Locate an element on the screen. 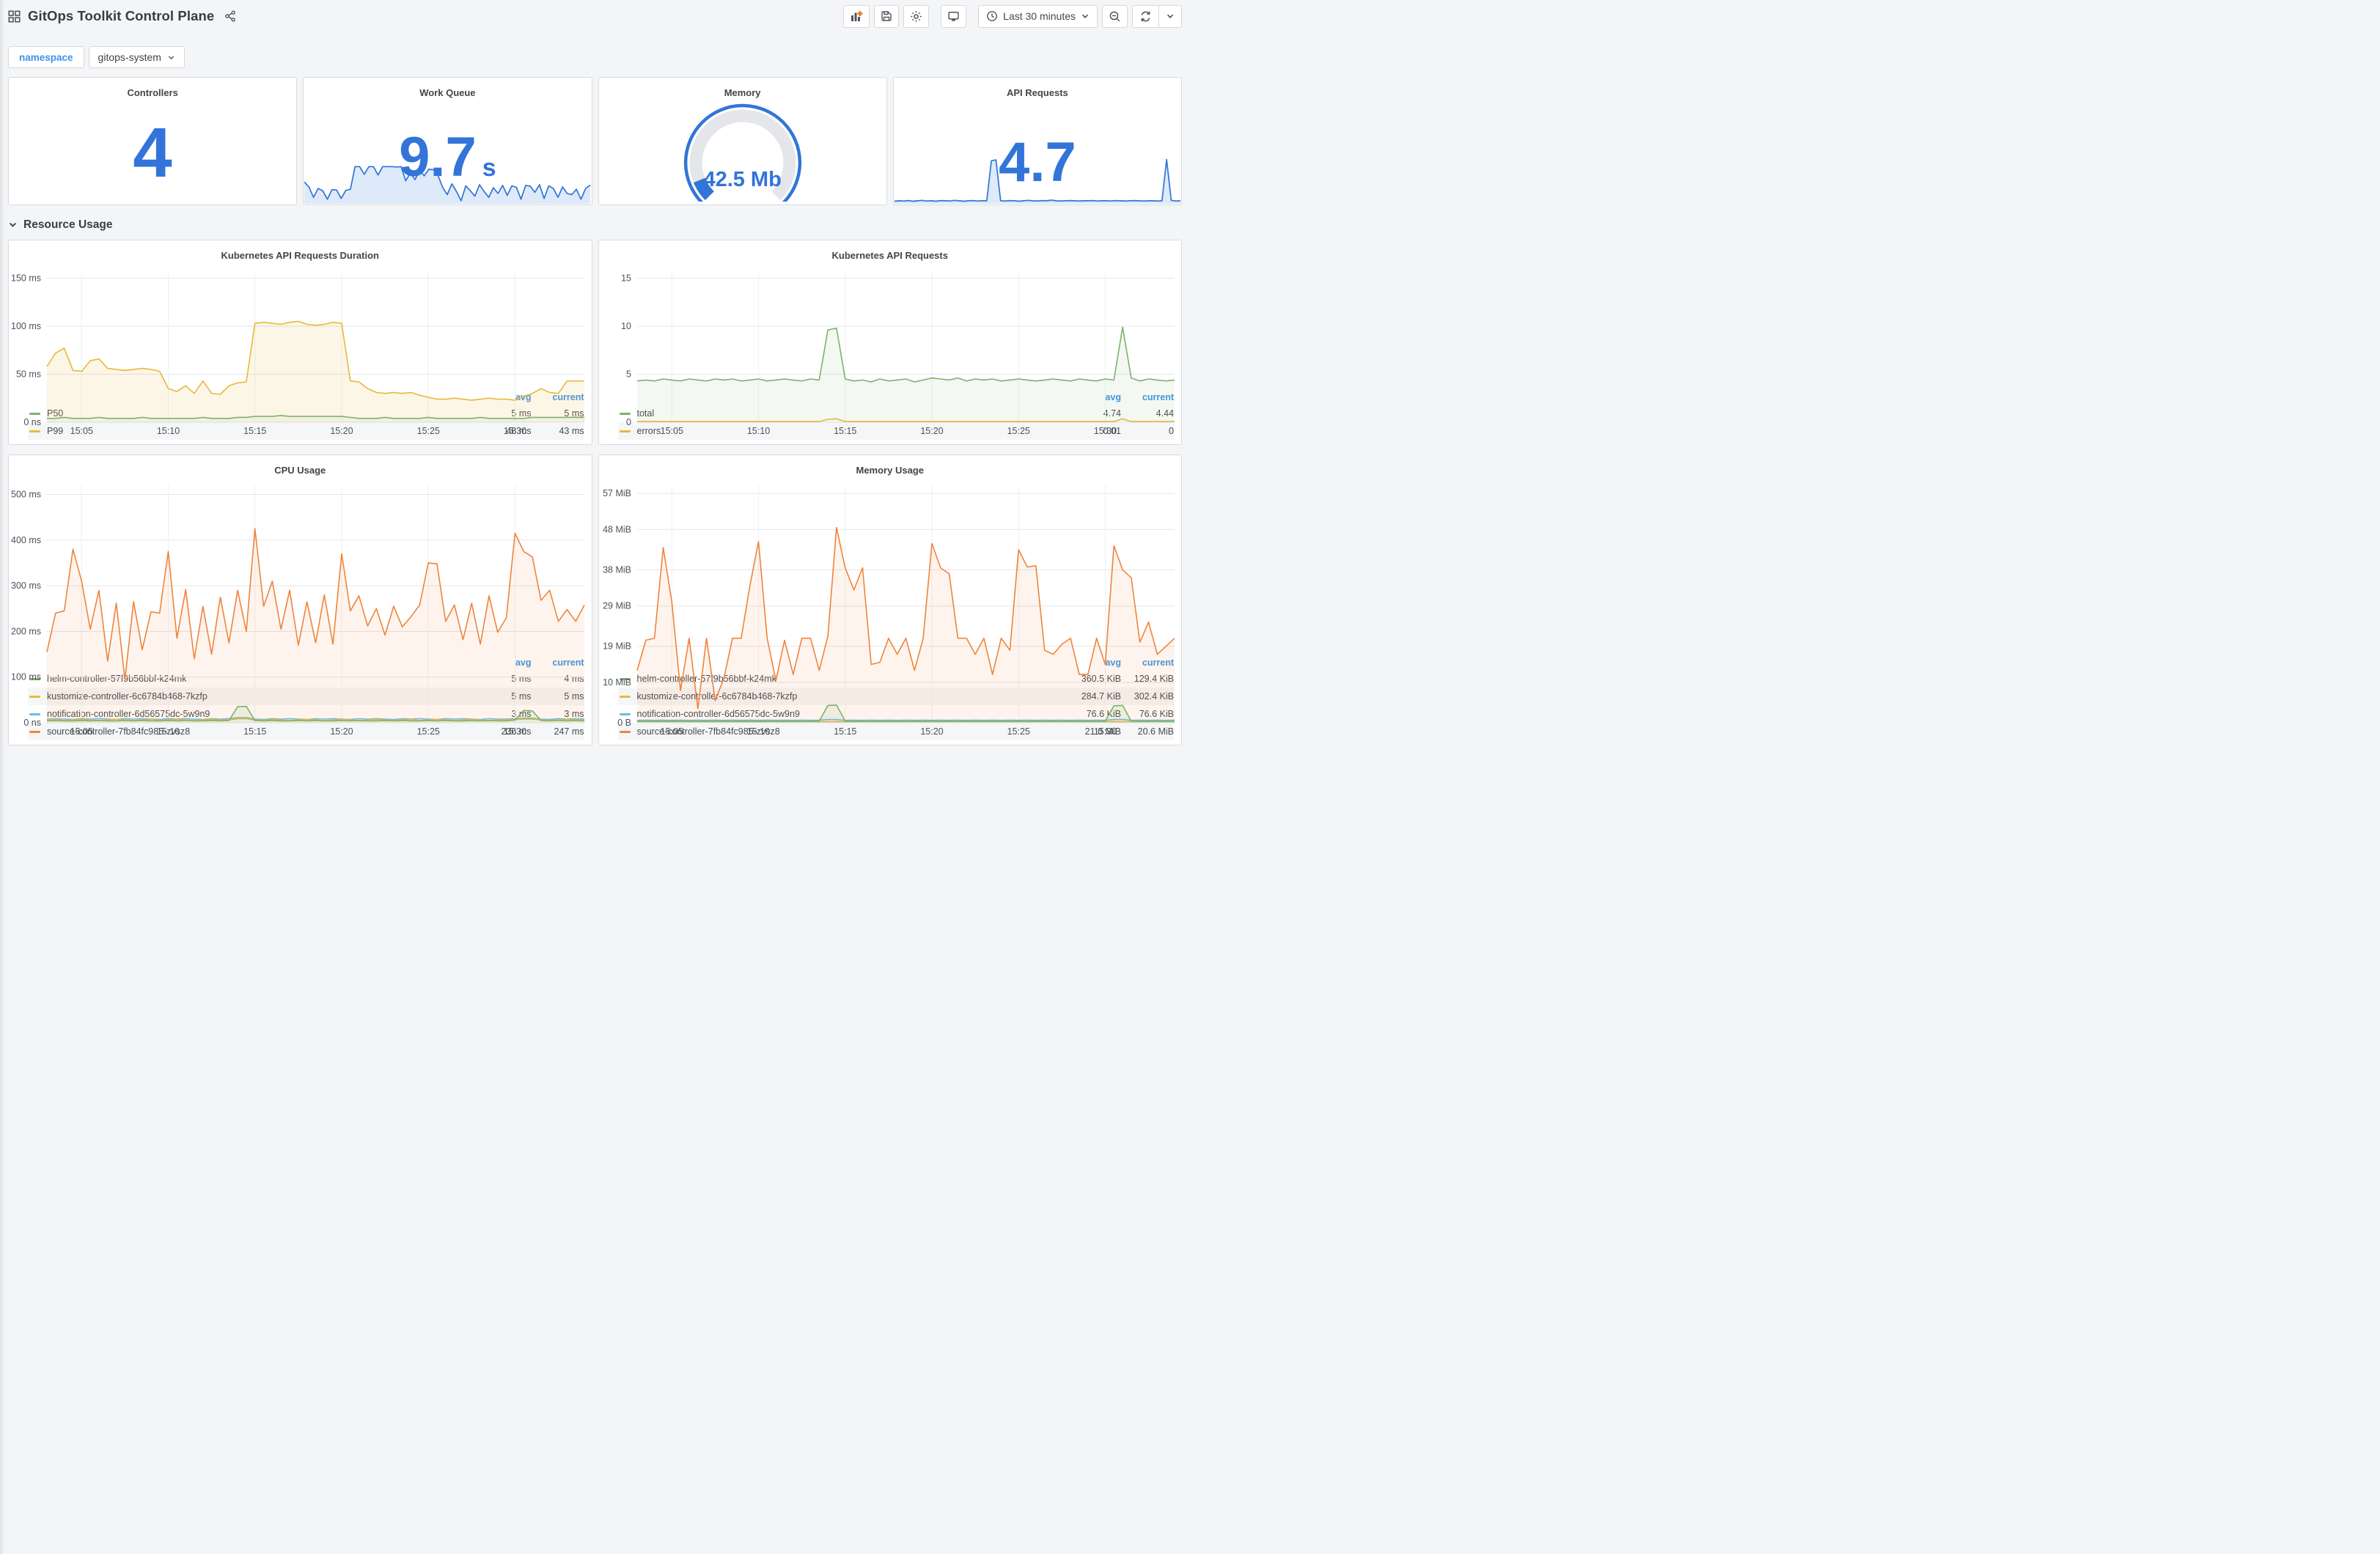 The image size is (2380, 1554). panel-api-requests-stat: API Requests 4.7 is located at coordinates (1037, 141).